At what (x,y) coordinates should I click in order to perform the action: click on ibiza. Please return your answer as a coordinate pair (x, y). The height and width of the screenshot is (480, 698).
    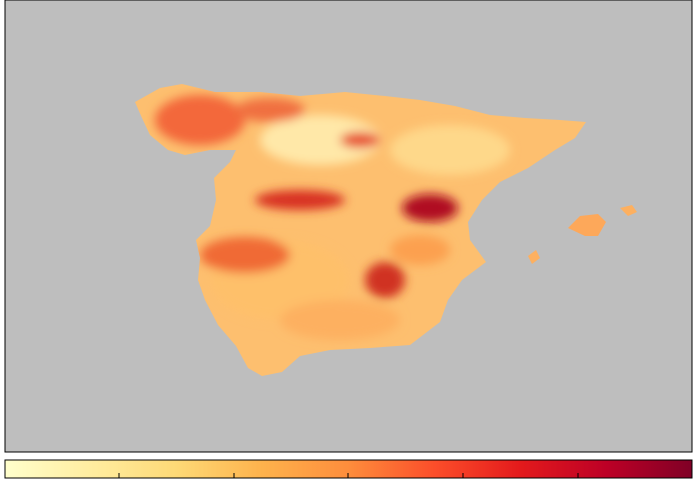
    Looking at the image, I should click on (534, 257).